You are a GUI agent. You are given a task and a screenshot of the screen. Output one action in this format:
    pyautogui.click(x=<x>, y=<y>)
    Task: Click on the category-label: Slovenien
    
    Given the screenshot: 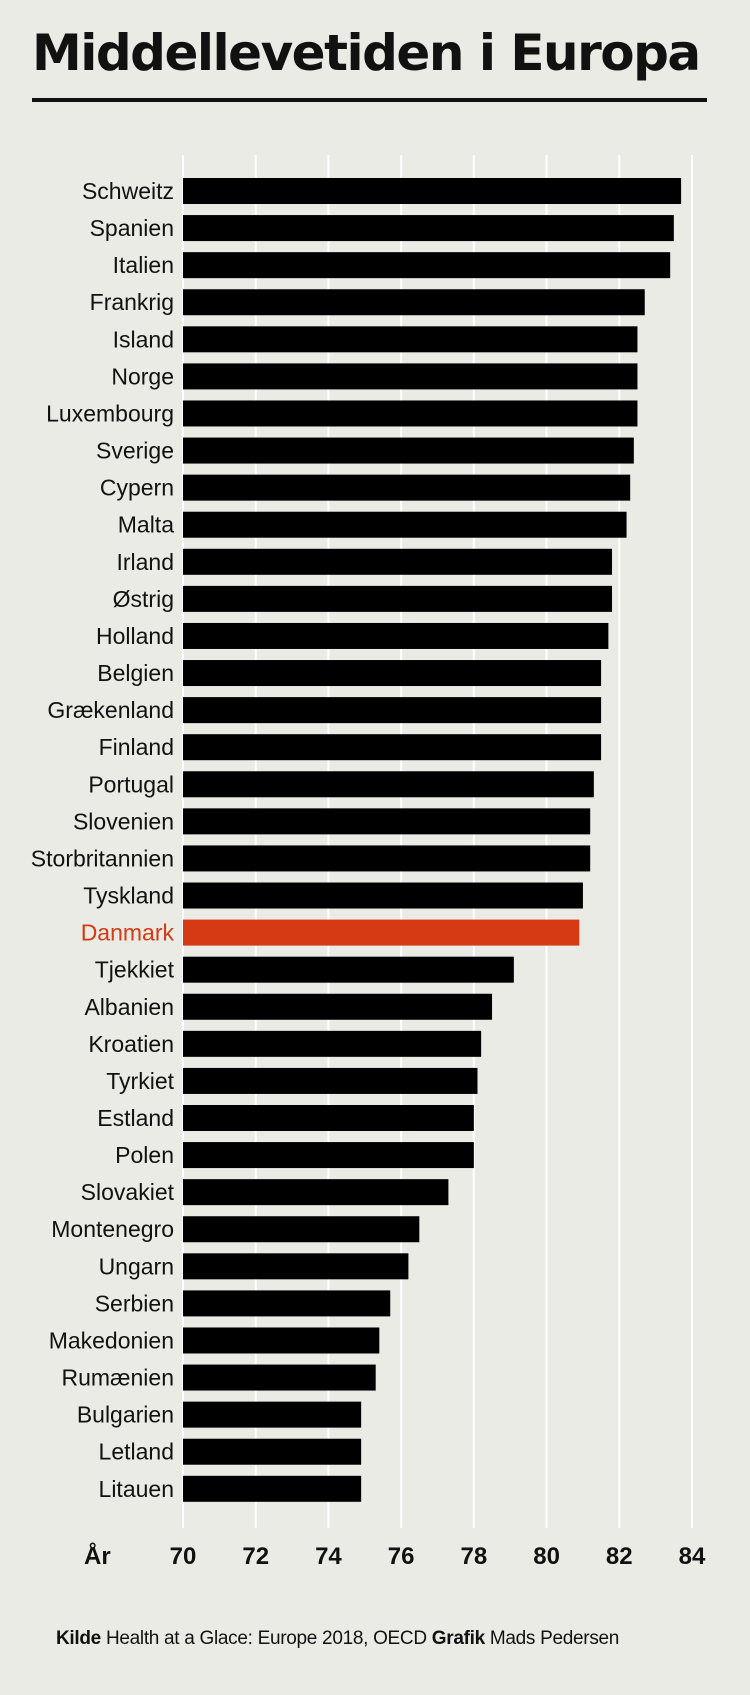 What is the action you would take?
    pyautogui.click(x=123, y=821)
    